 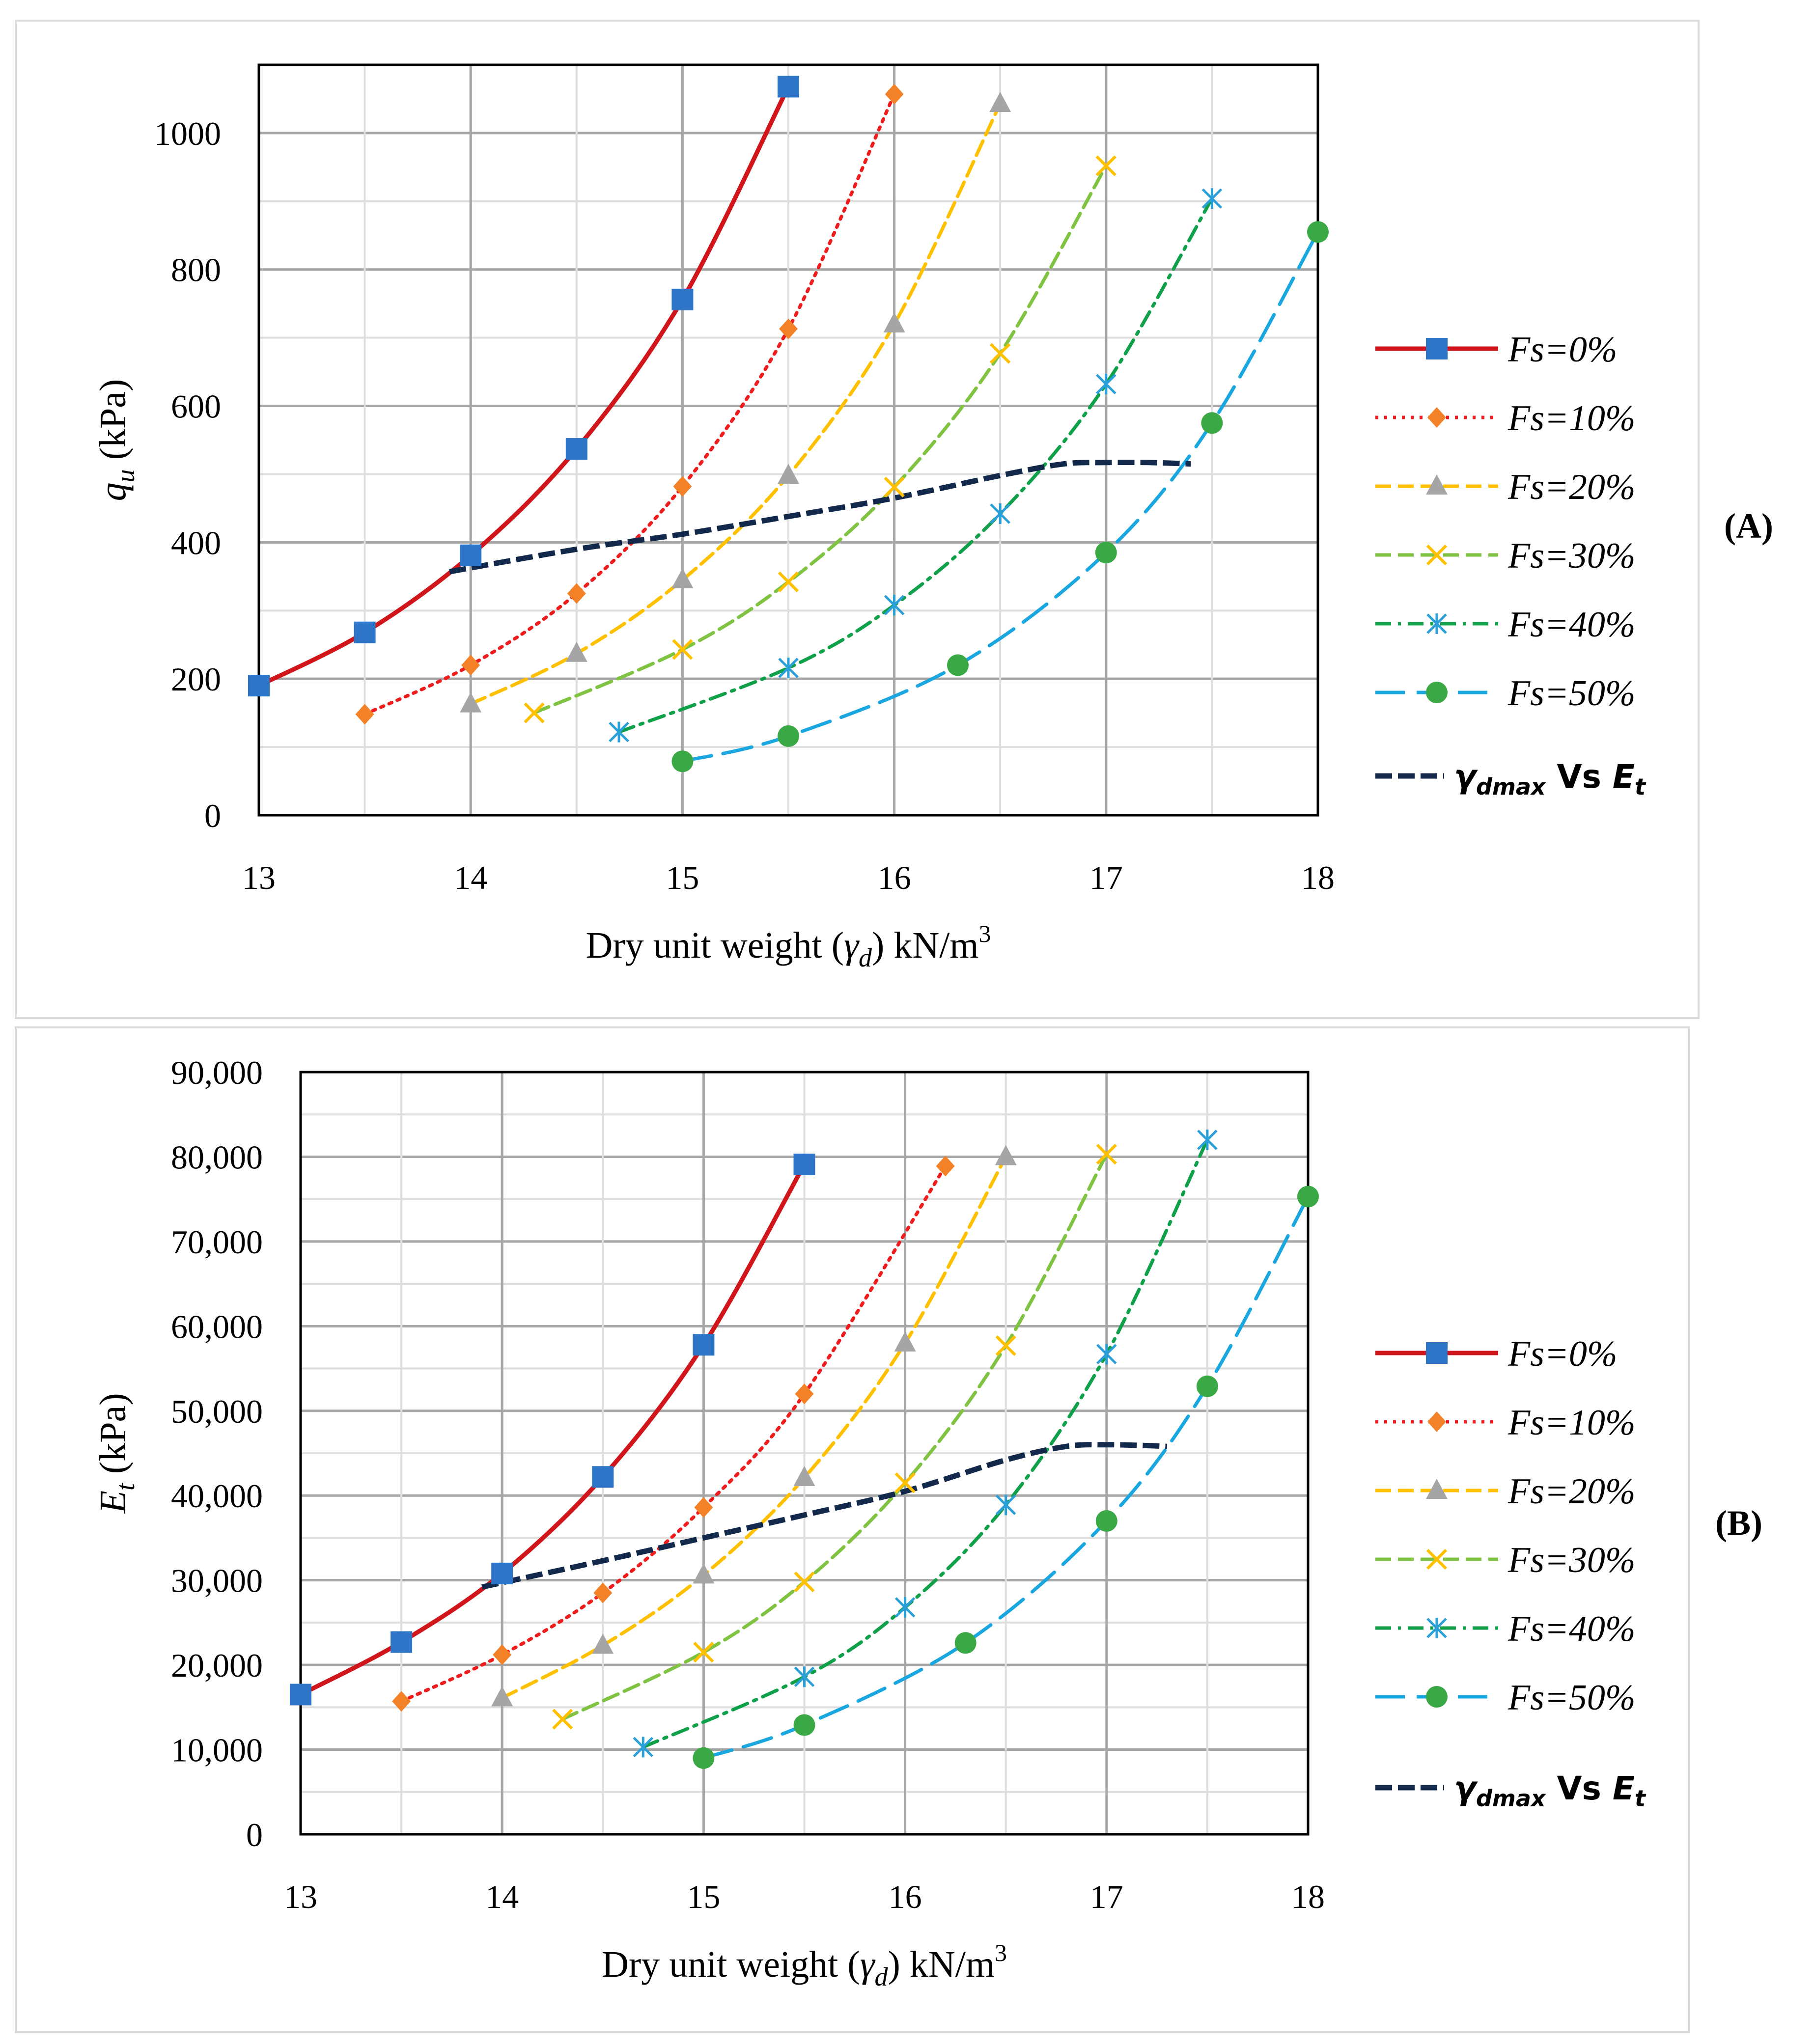 I want to click on chart-b-y-tick-label: 30,000, so click(x=217, y=1581).